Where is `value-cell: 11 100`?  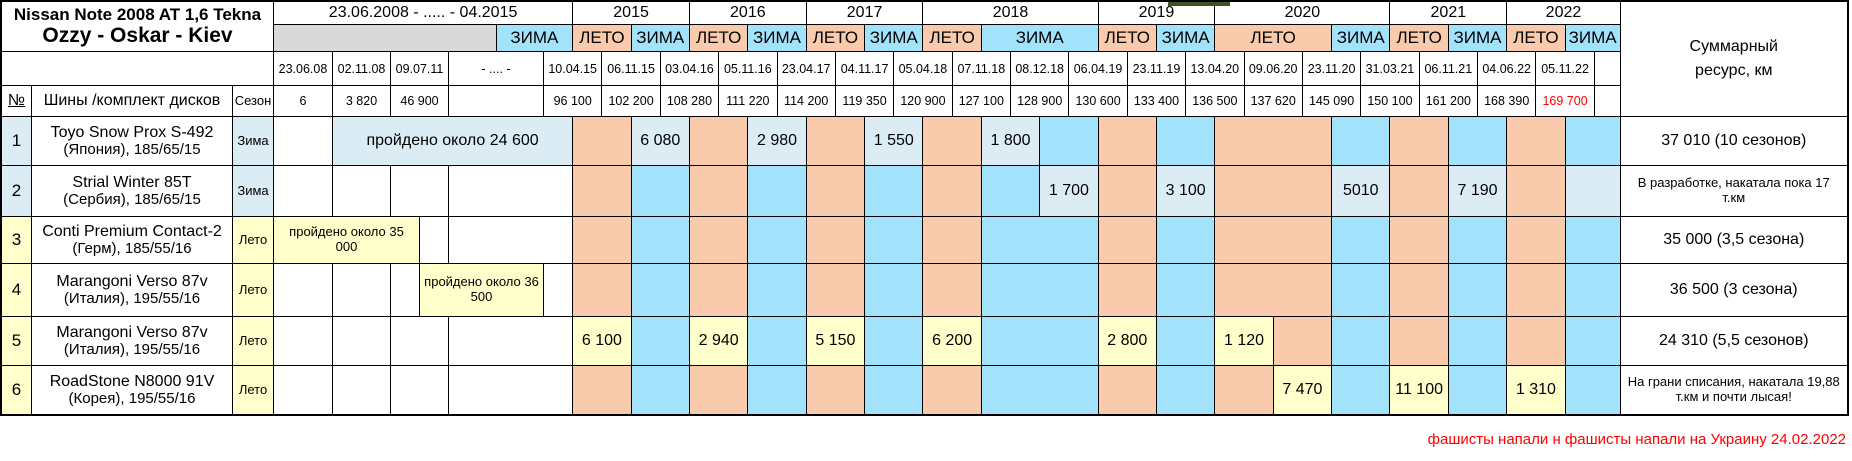
value-cell: 11 100 is located at coordinates (1419, 390).